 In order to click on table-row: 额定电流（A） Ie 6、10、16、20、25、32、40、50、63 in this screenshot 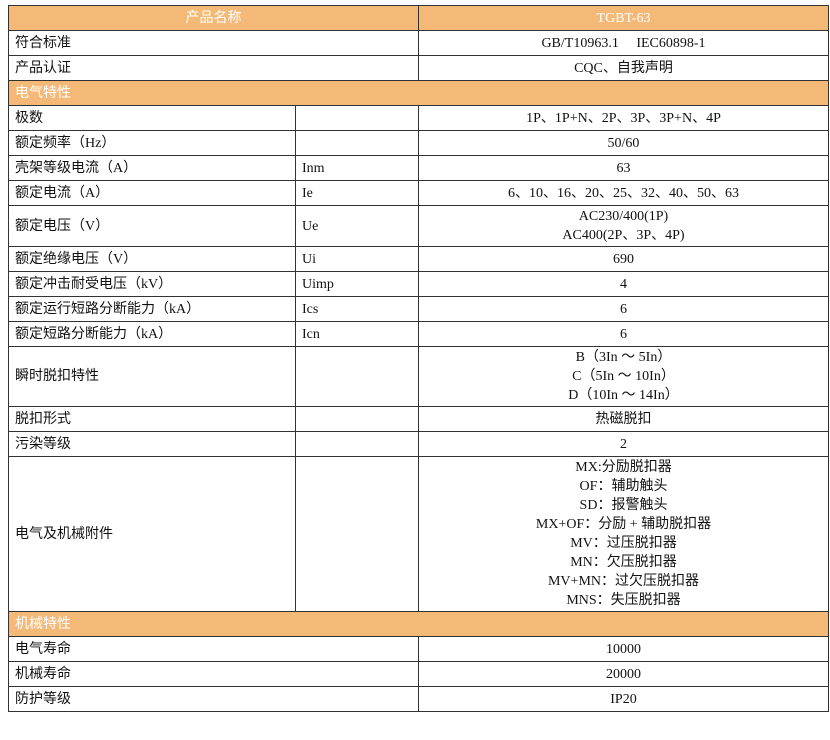, I will do `click(418, 193)`.